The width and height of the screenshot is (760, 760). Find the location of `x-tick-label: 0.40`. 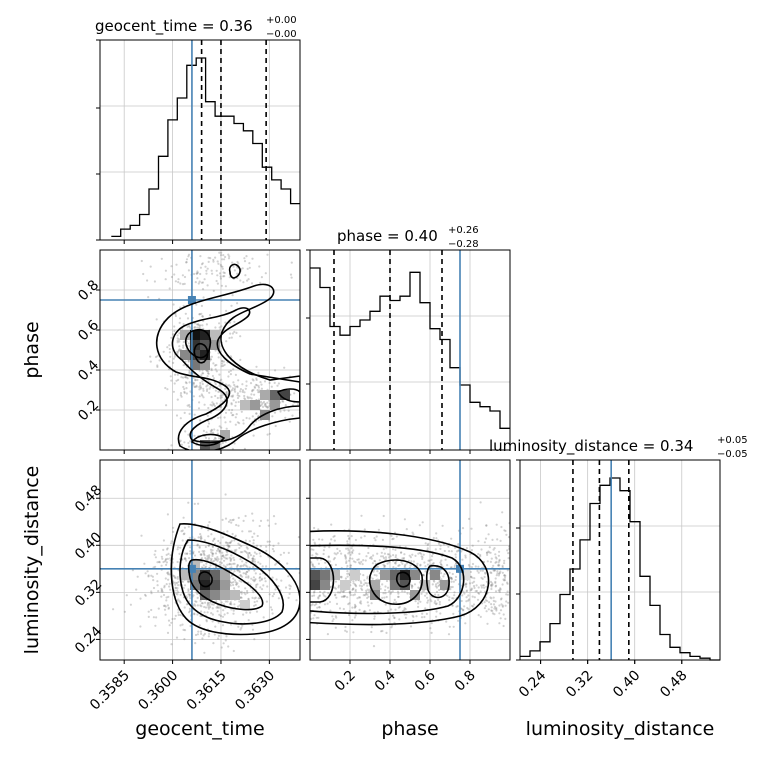

x-tick-label: 0.40 is located at coordinates (626, 684).